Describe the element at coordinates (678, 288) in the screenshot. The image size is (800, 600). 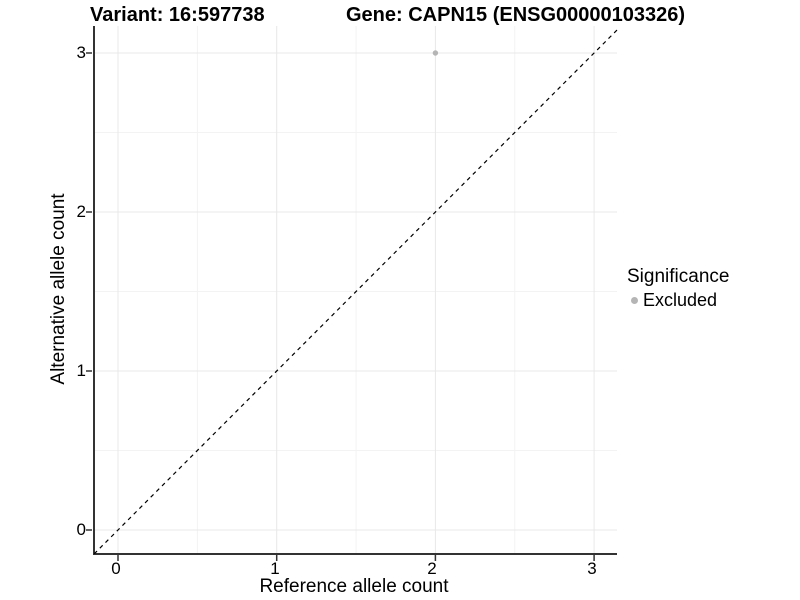
I see `legend: Significance Excluded` at that location.